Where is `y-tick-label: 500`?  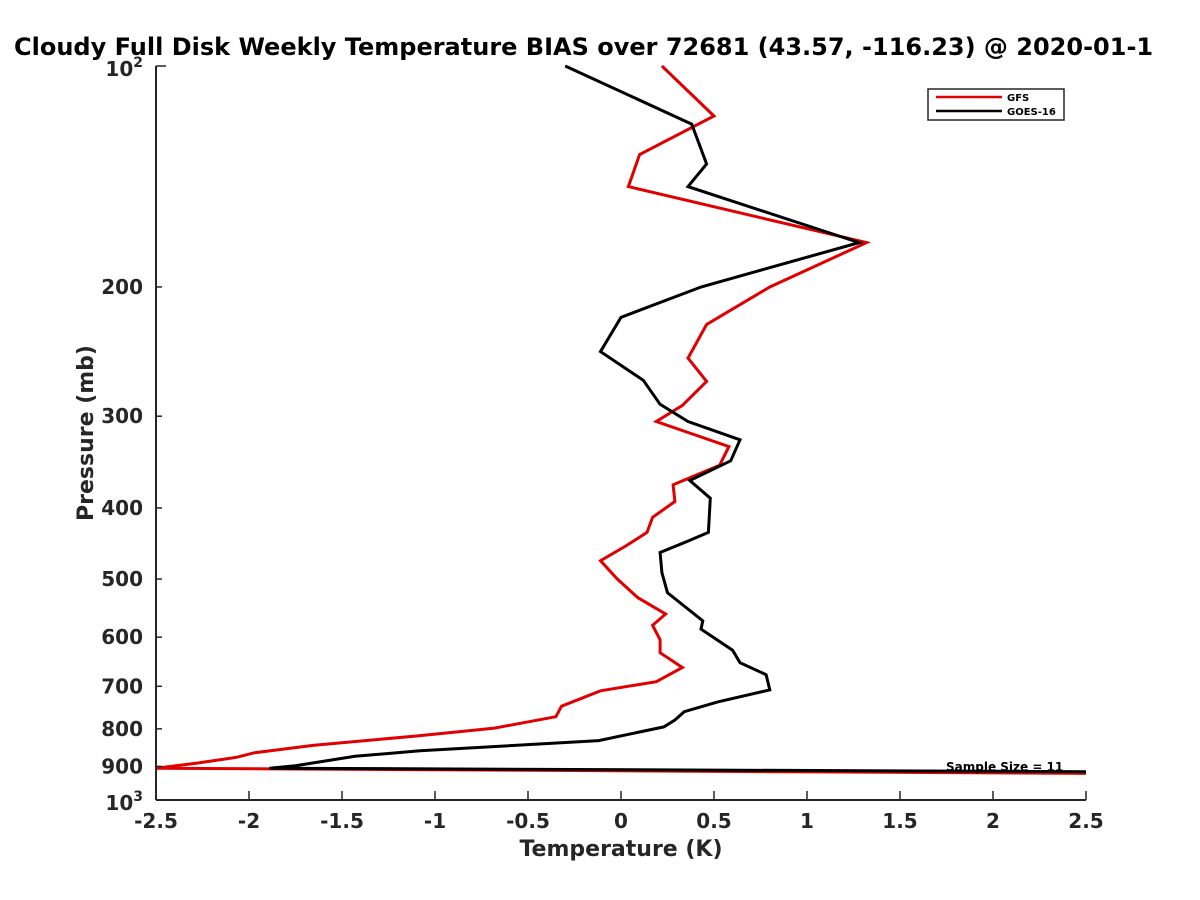
y-tick-label: 500 is located at coordinates (122, 579).